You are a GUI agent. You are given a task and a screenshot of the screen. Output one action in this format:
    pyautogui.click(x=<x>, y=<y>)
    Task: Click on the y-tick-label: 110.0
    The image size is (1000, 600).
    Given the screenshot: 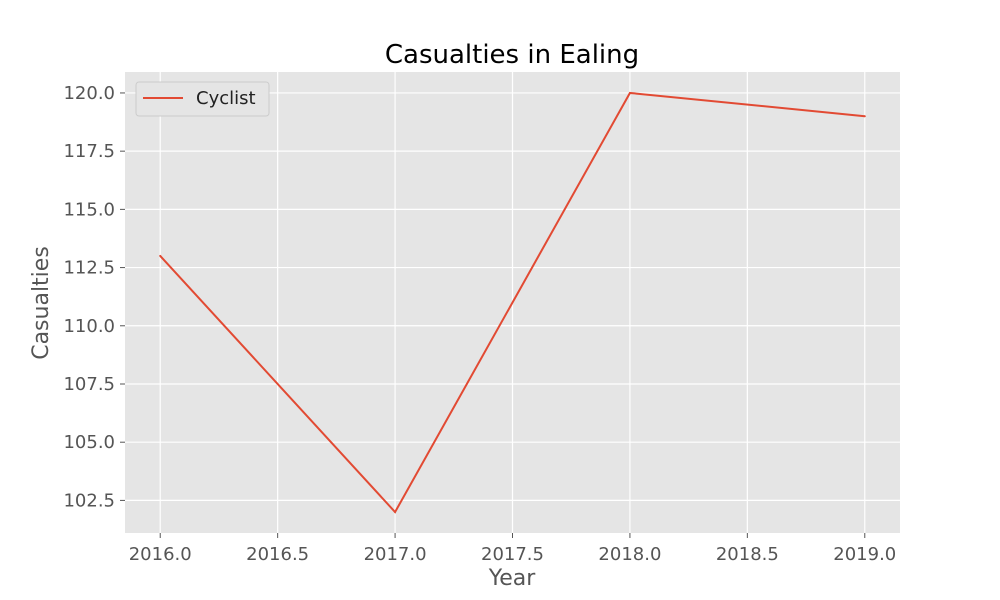 What is the action you would take?
    pyautogui.click(x=89, y=326)
    